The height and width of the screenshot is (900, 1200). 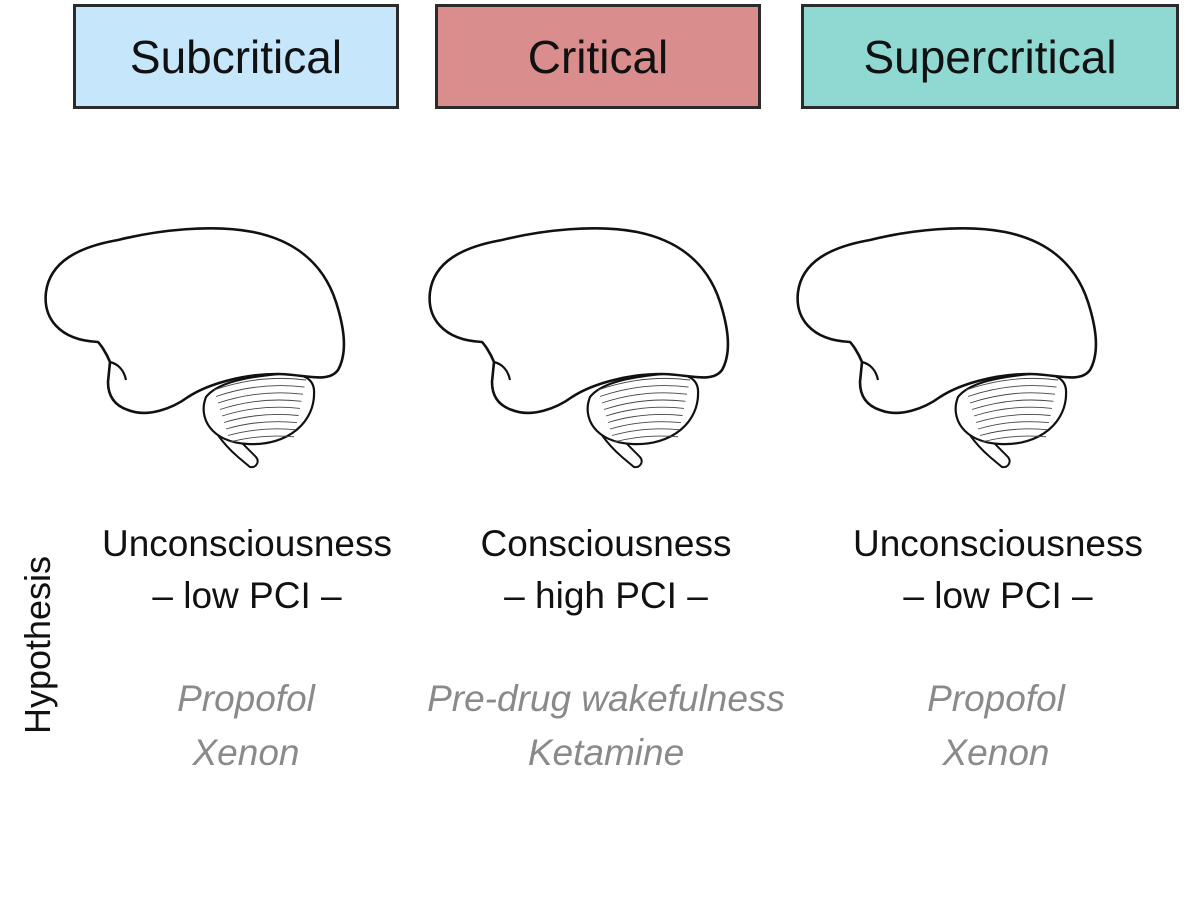 I want to click on pci-text: – high PCI –, so click(x=606, y=595).